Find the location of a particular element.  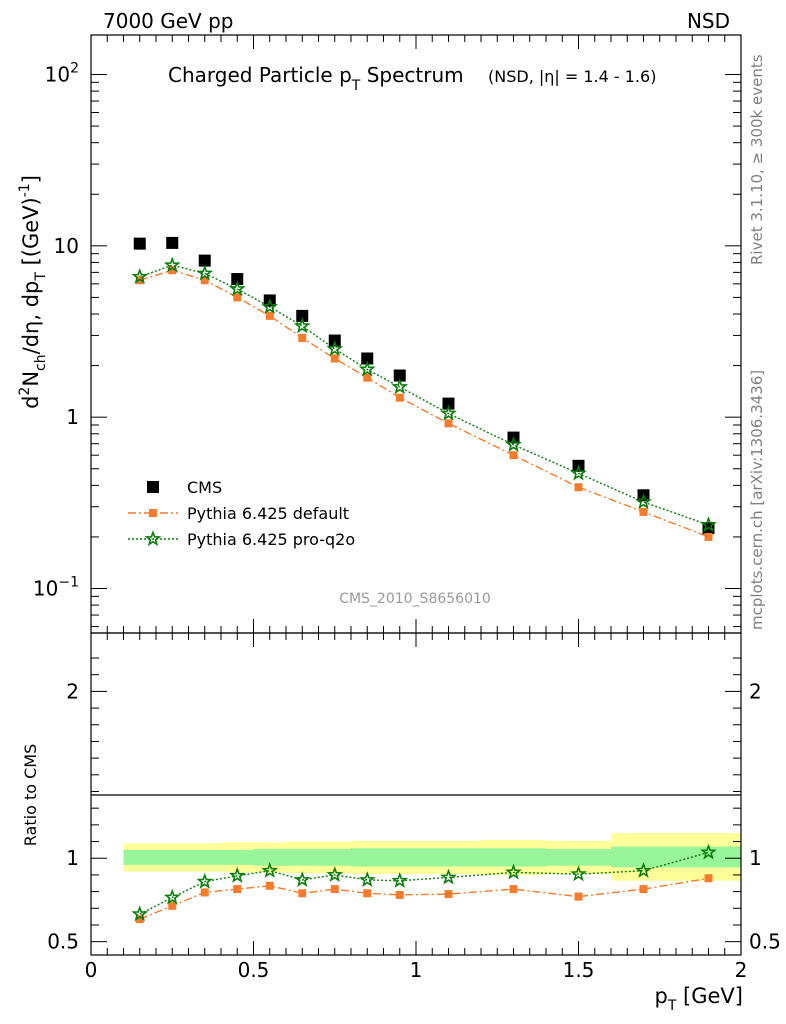

ratio-y-axis-label: Ratio to CMS is located at coordinates (30, 795).